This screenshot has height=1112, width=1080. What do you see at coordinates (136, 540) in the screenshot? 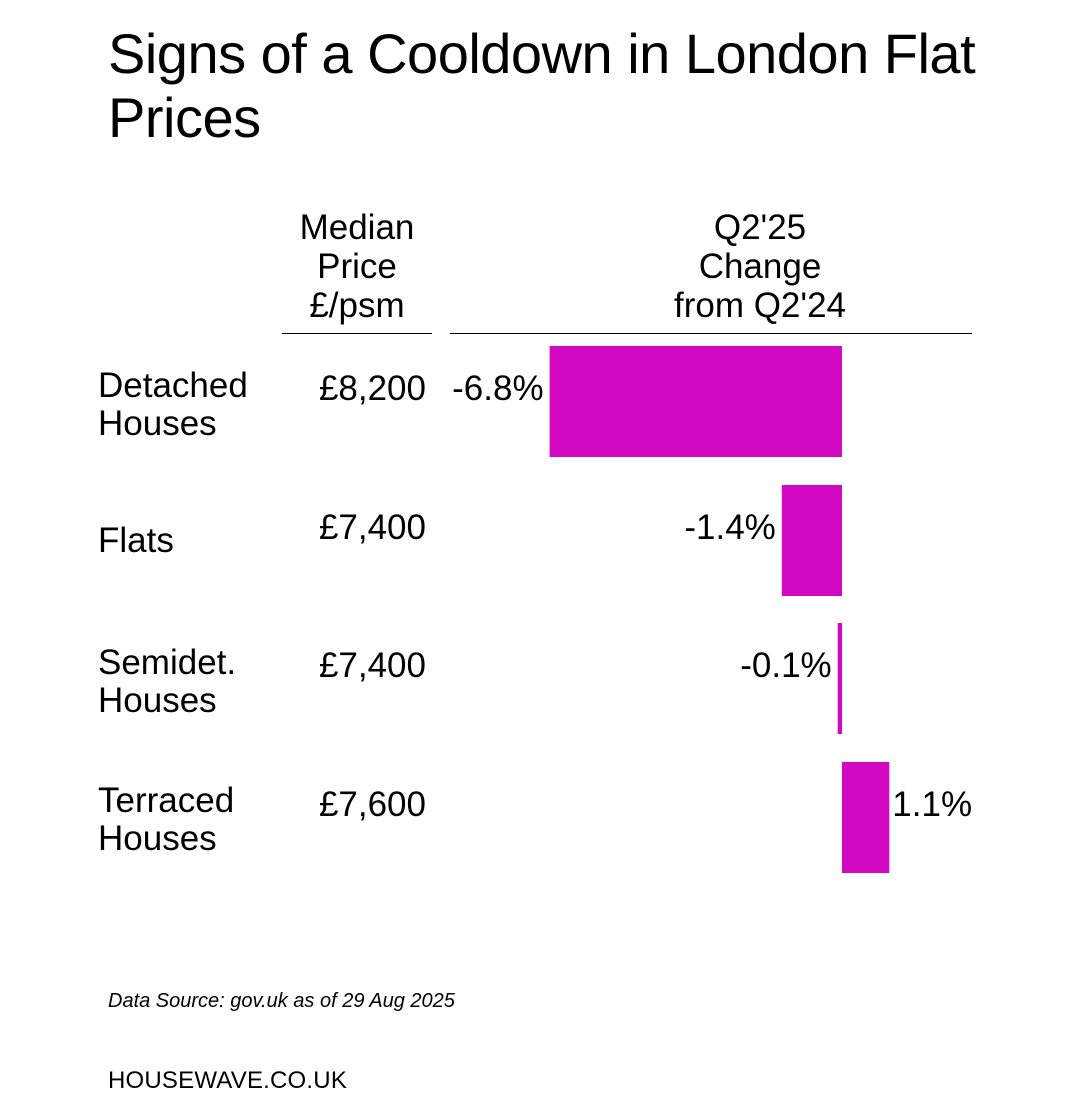
I see `row-label-line: Flats` at bounding box center [136, 540].